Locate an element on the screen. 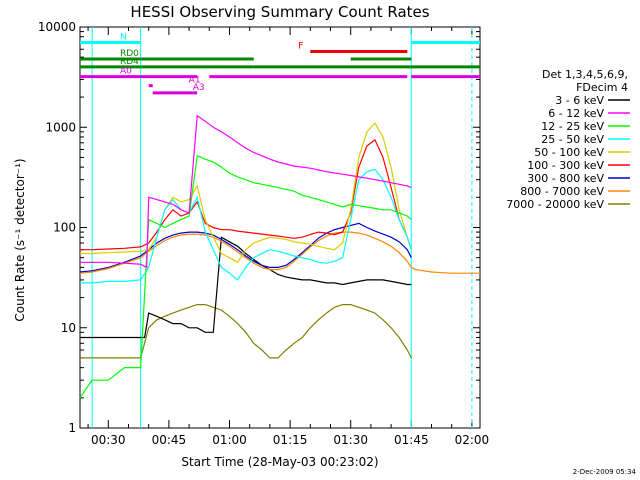 Image resolution: width=640 pixels, height=480 pixels. legend-entry-label: 800 - 7000 keV is located at coordinates (562, 191).